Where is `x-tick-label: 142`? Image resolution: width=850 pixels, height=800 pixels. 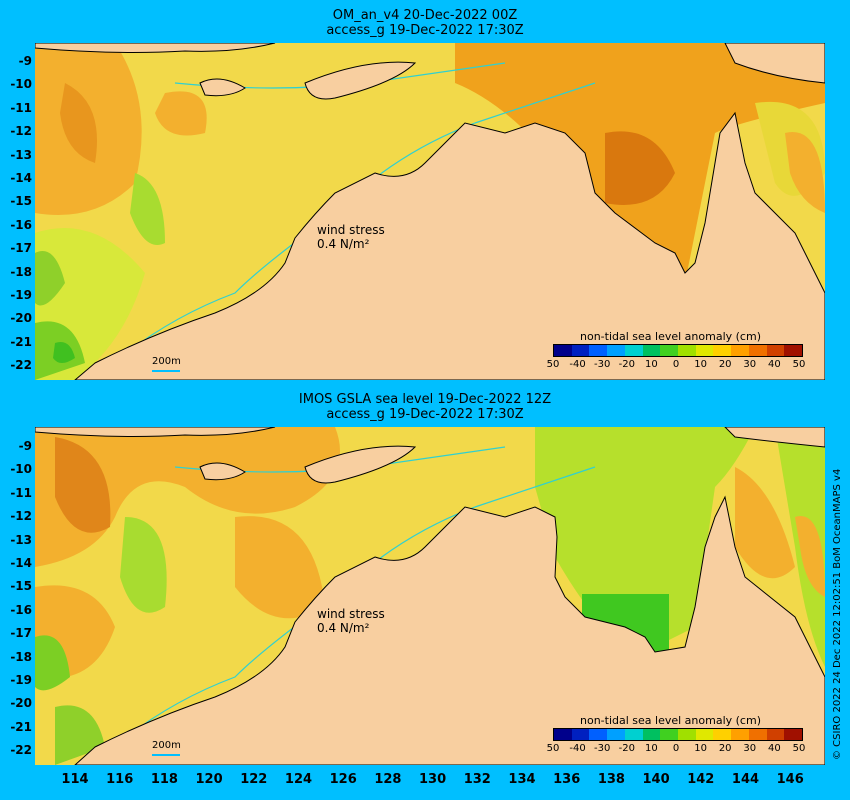
x-tick-label: 142 is located at coordinates (701, 779).